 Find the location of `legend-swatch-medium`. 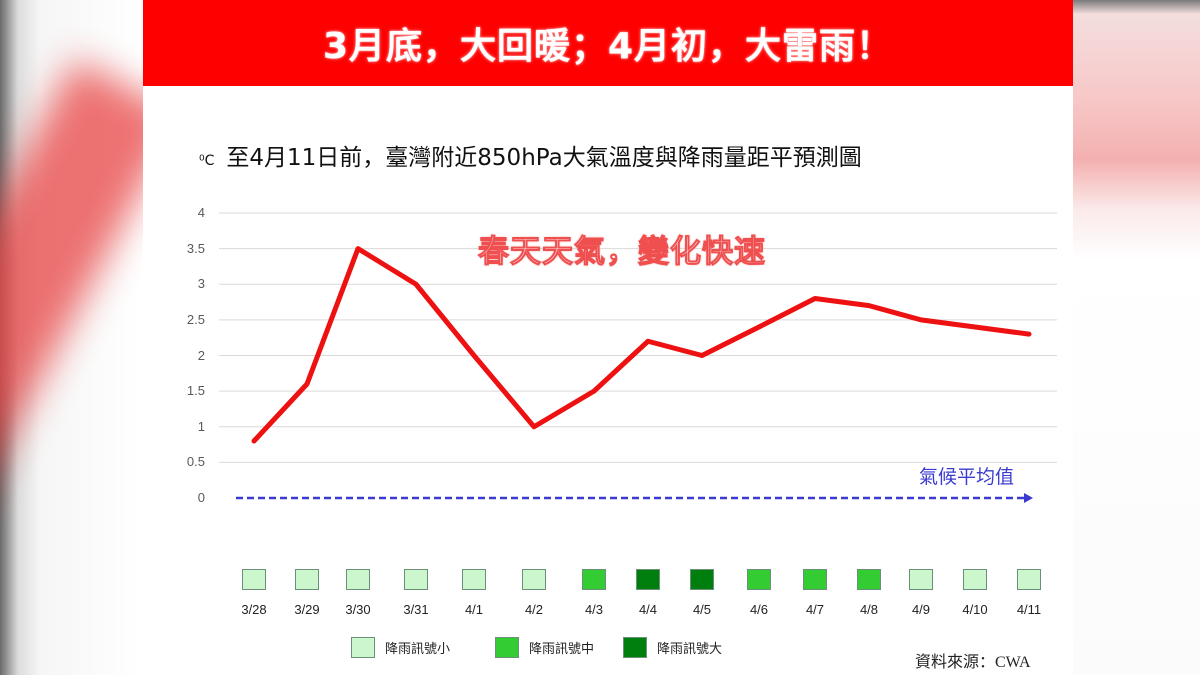

legend-swatch-medium is located at coordinates (507, 647).